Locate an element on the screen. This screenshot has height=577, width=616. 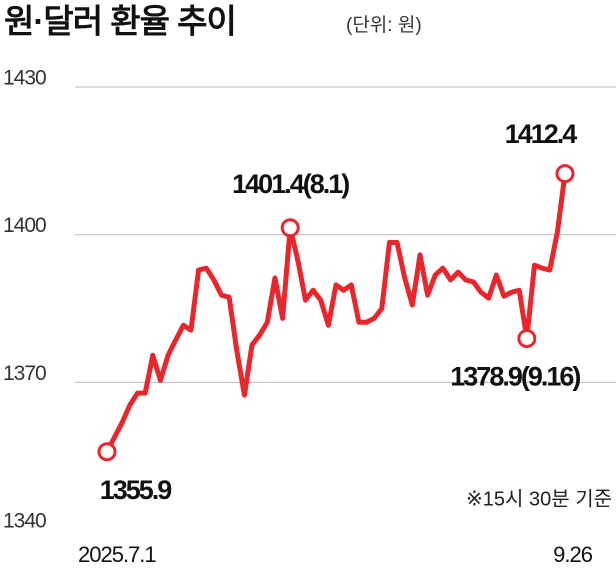
value-label: 1412.4 is located at coordinates (541, 134).